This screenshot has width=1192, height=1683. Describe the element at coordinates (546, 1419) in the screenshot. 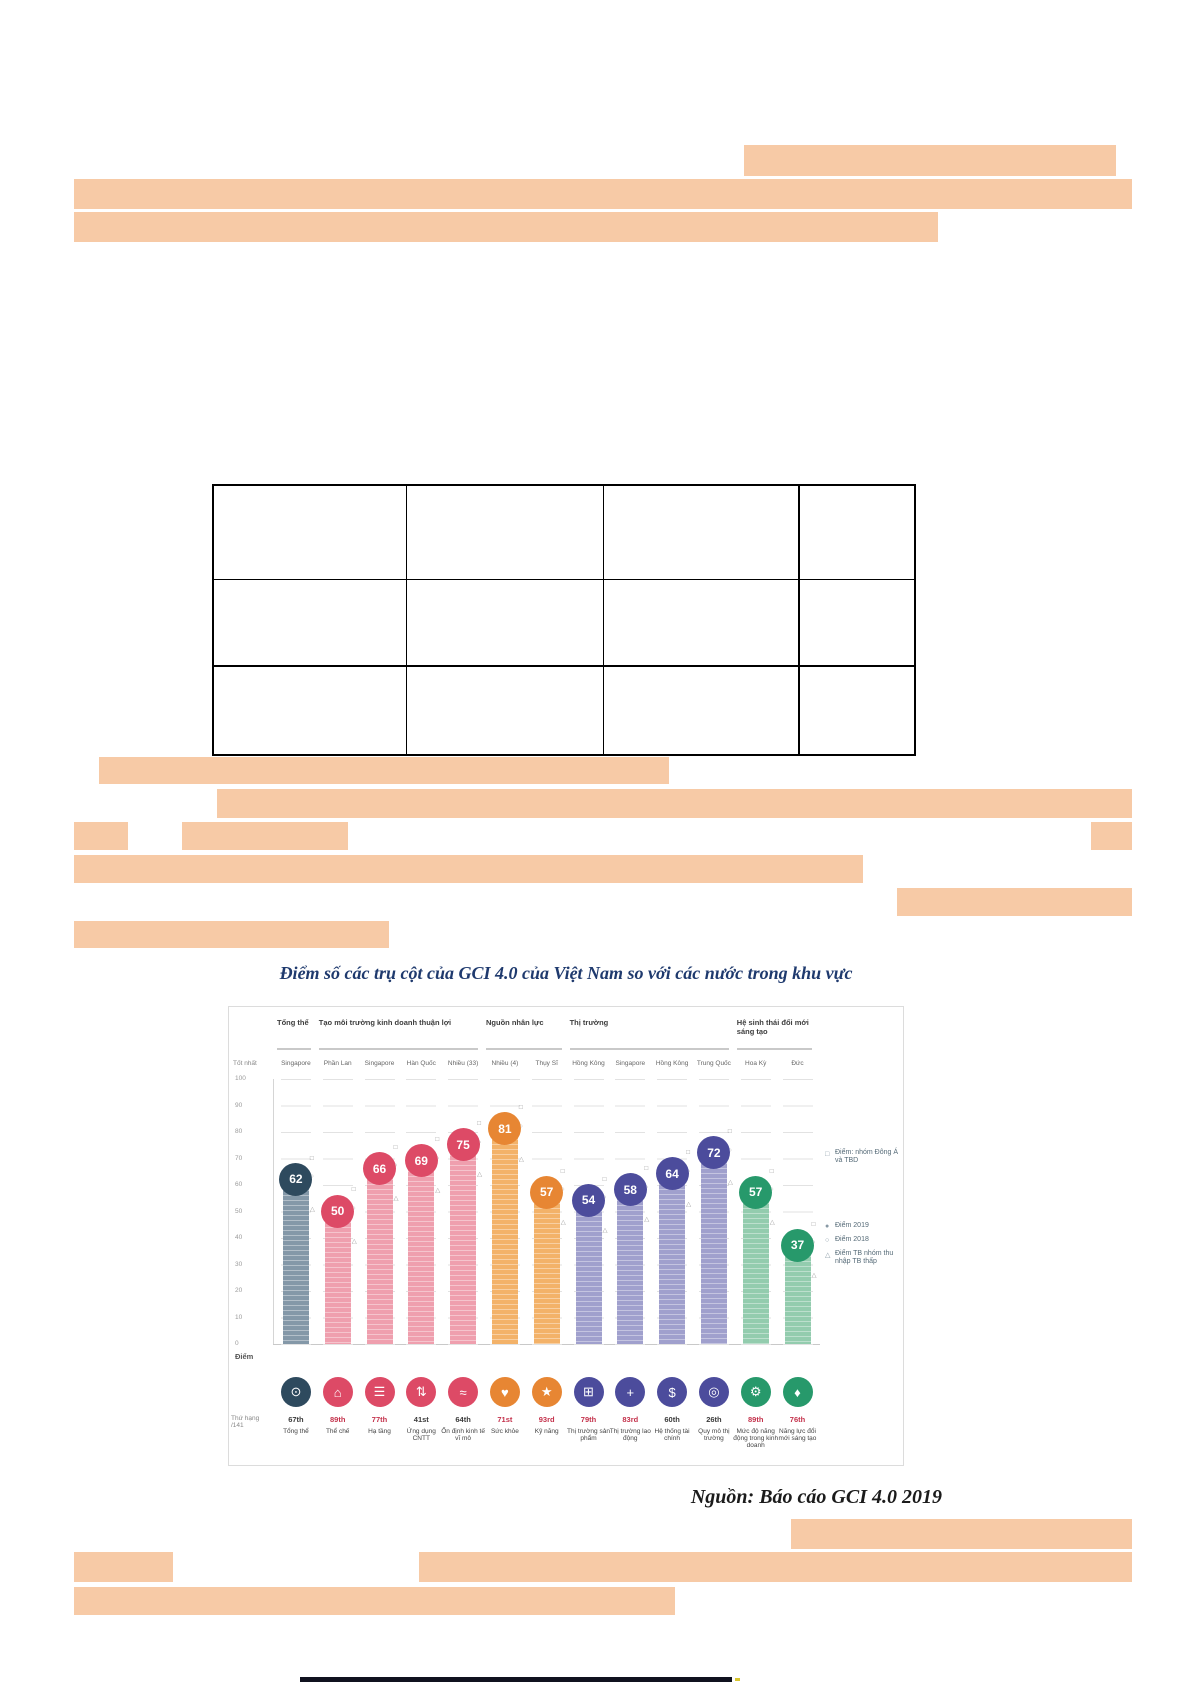

I see `rank-value: 93rd` at that location.